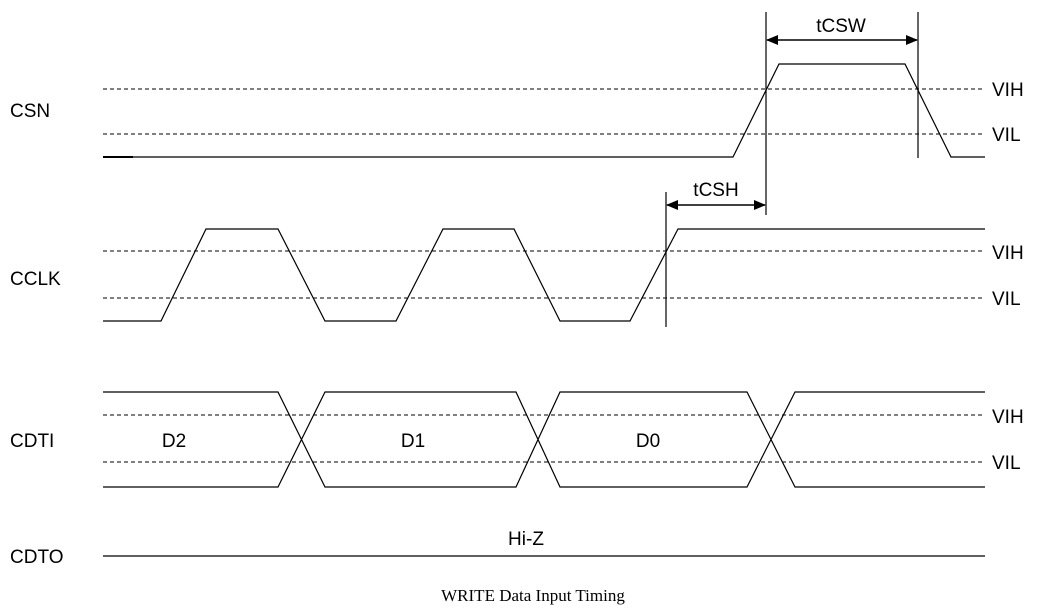 This screenshot has width=1041, height=612. Describe the element at coordinates (841, 26) in the screenshot. I see `tcsw-label: tCSW` at that location.